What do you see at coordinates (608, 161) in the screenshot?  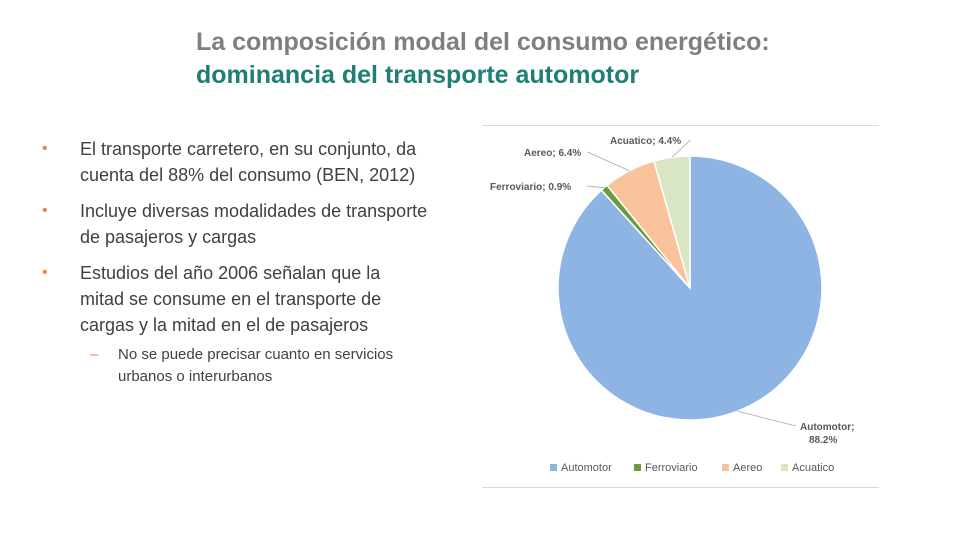 I see `leader-line-aereo` at bounding box center [608, 161].